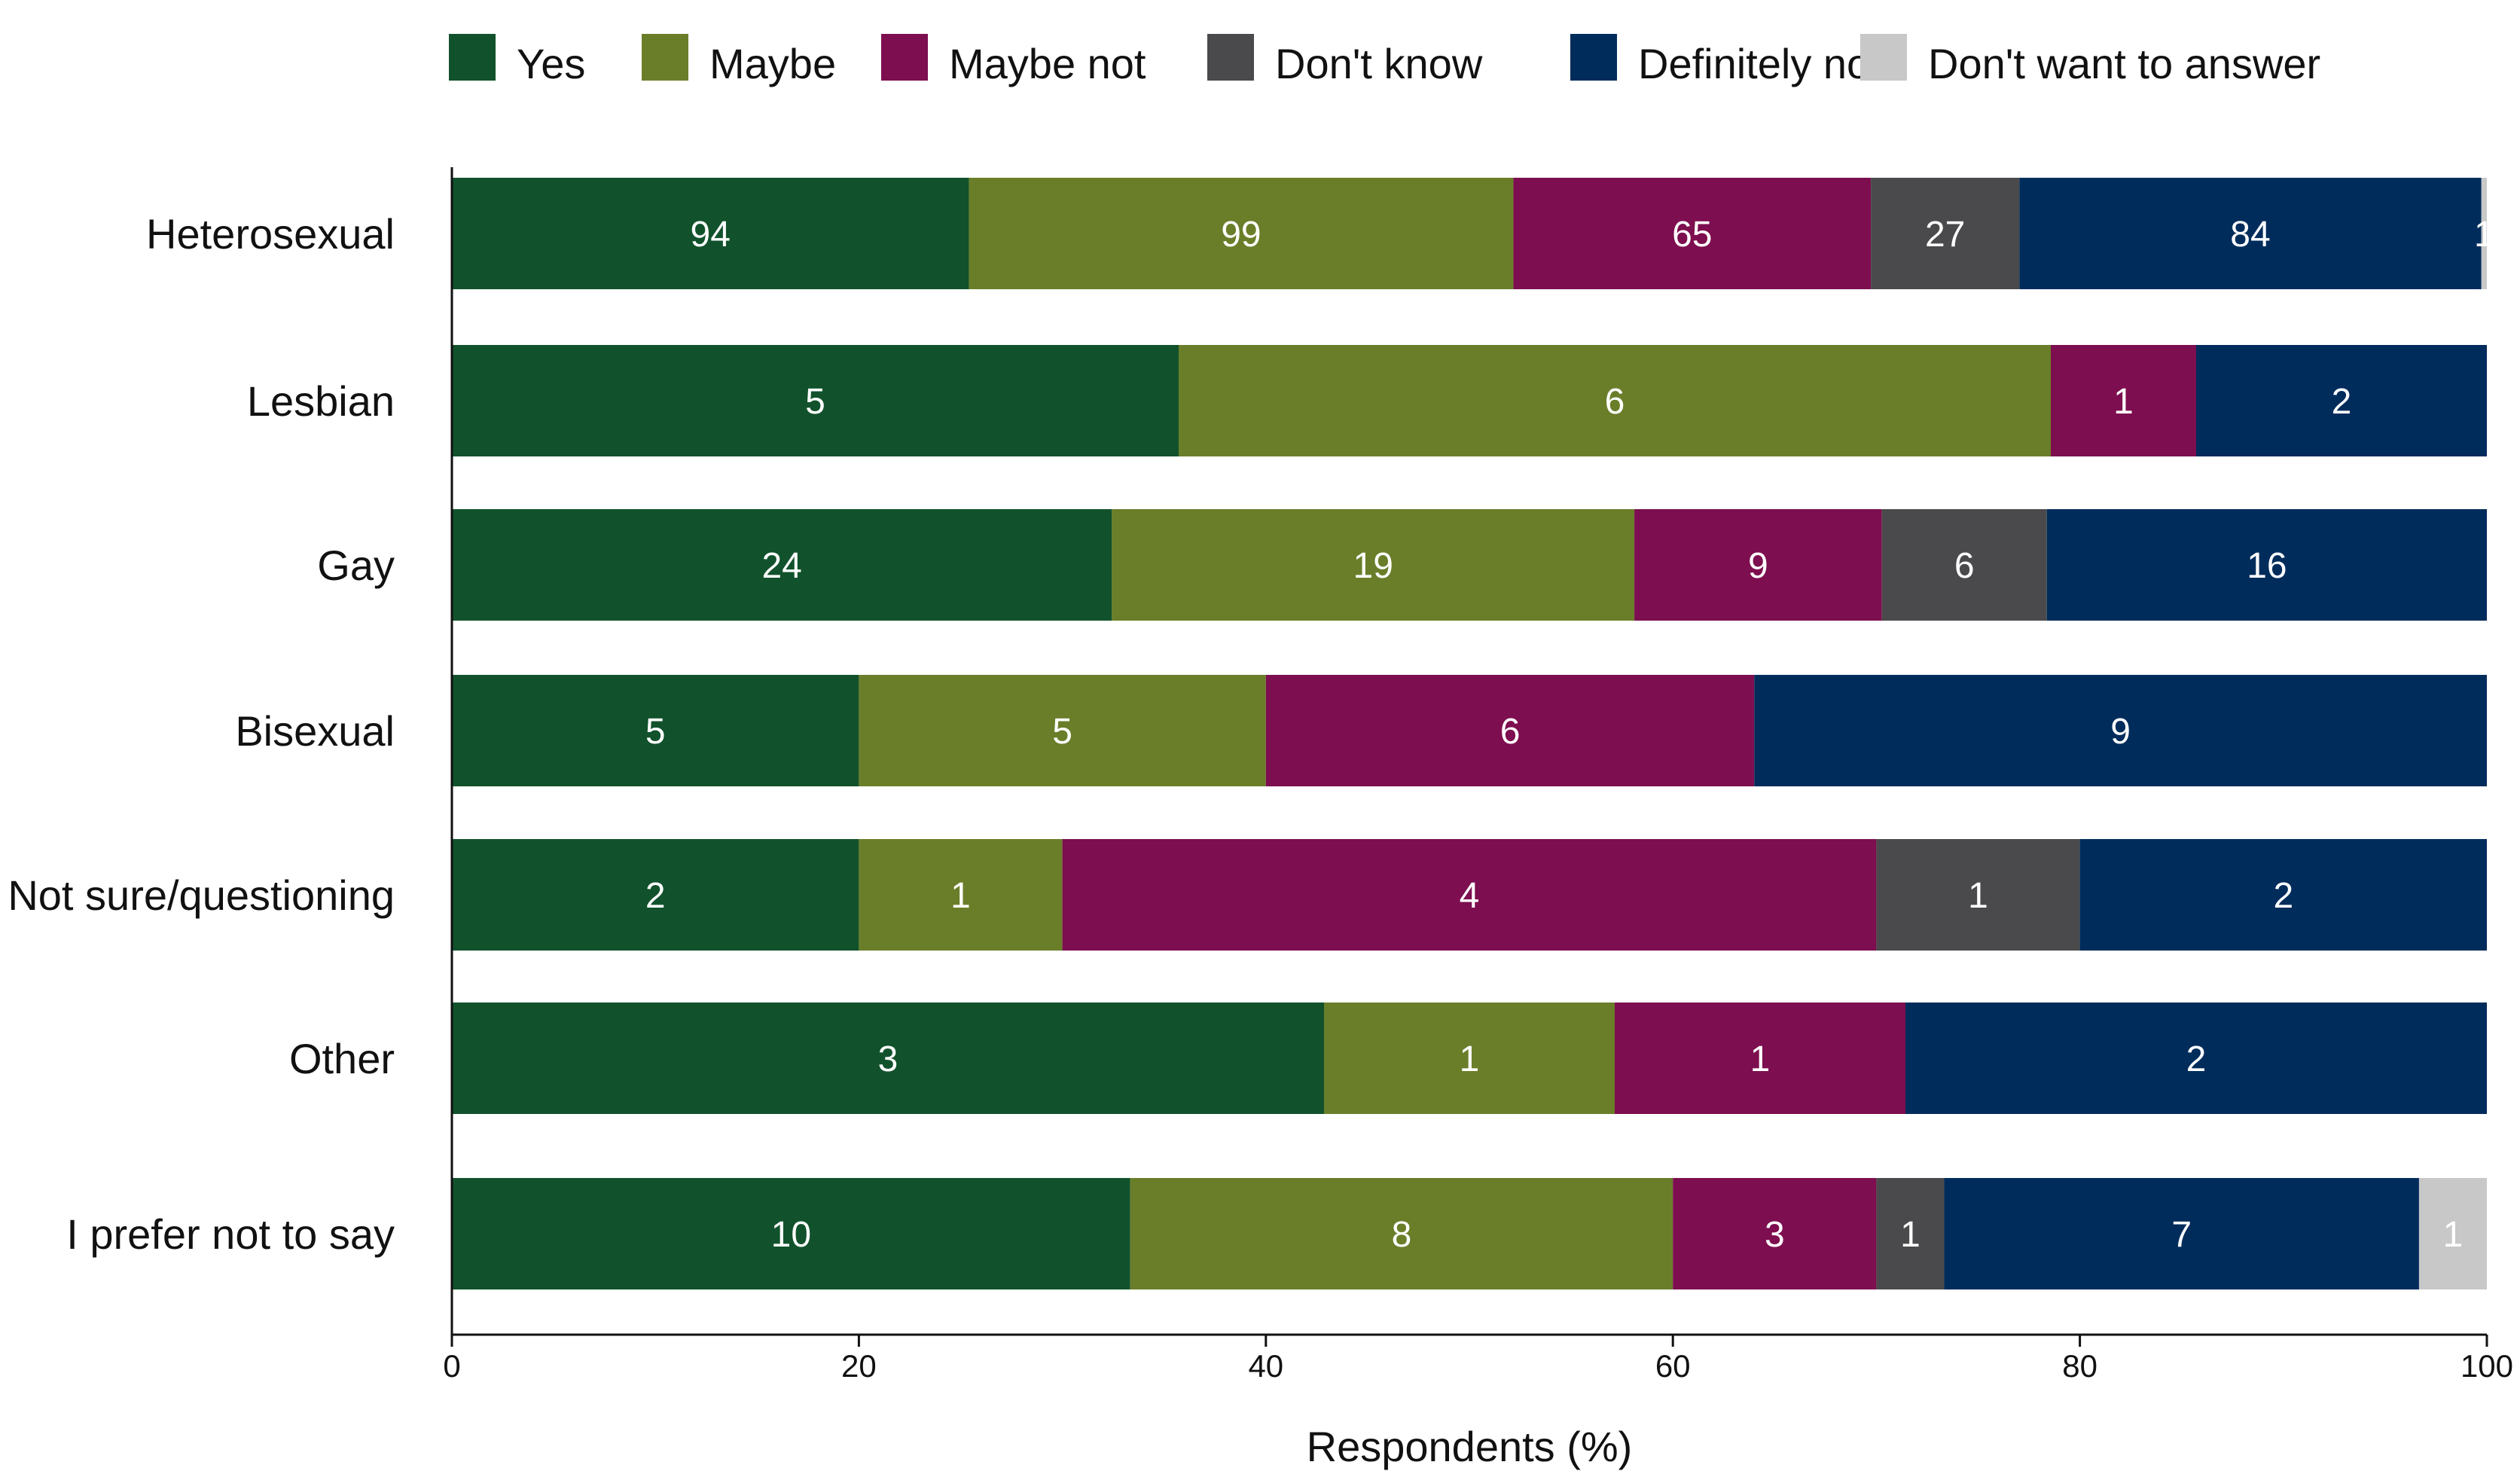 The image size is (2520, 1471). Describe the element at coordinates (1379, 63) in the screenshot. I see `legend-label-don-t-know: Don't know` at that location.